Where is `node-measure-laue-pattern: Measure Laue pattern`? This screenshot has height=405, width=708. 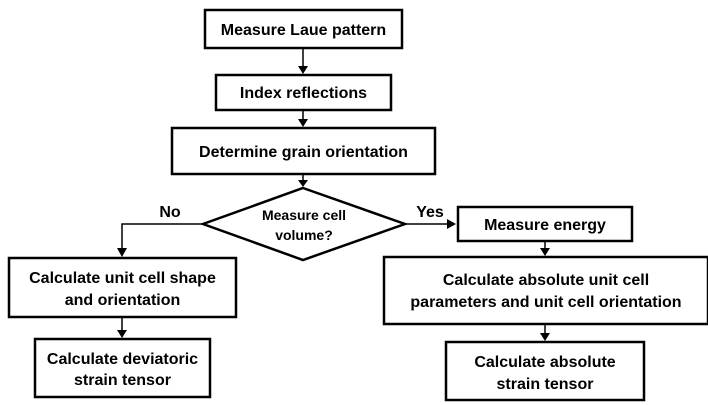
node-measure-laue-pattern: Measure Laue pattern is located at coordinates (303, 29).